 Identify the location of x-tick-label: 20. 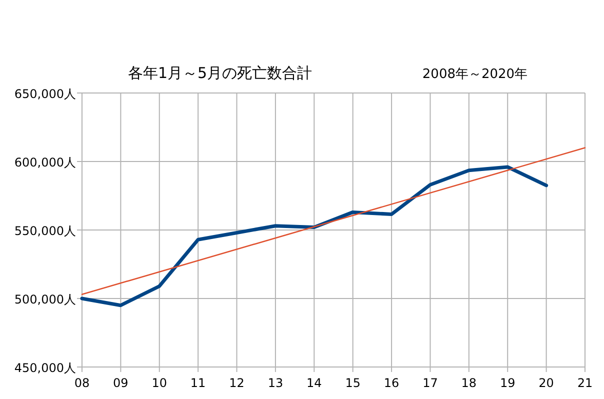
(546, 383).